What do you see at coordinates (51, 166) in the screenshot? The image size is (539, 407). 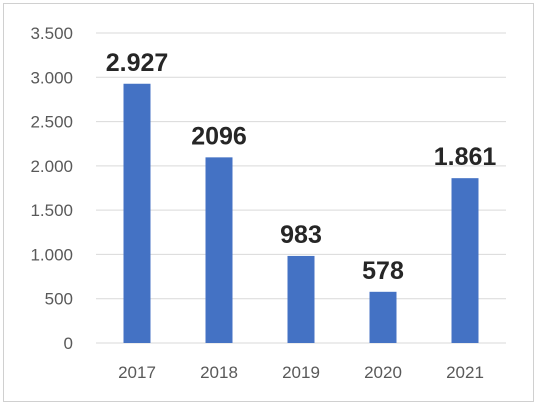 I see `y-tick-label: 2.000` at bounding box center [51, 166].